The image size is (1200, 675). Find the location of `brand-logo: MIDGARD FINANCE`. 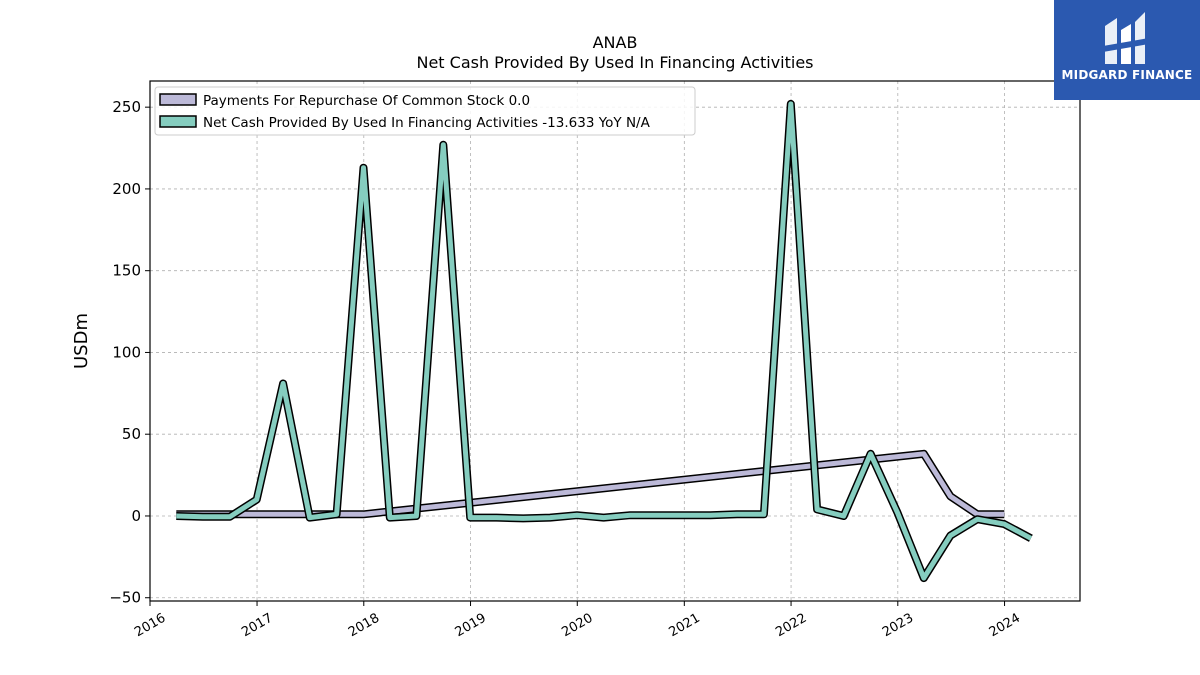

brand-logo: MIDGARD FINANCE is located at coordinates (1127, 50).